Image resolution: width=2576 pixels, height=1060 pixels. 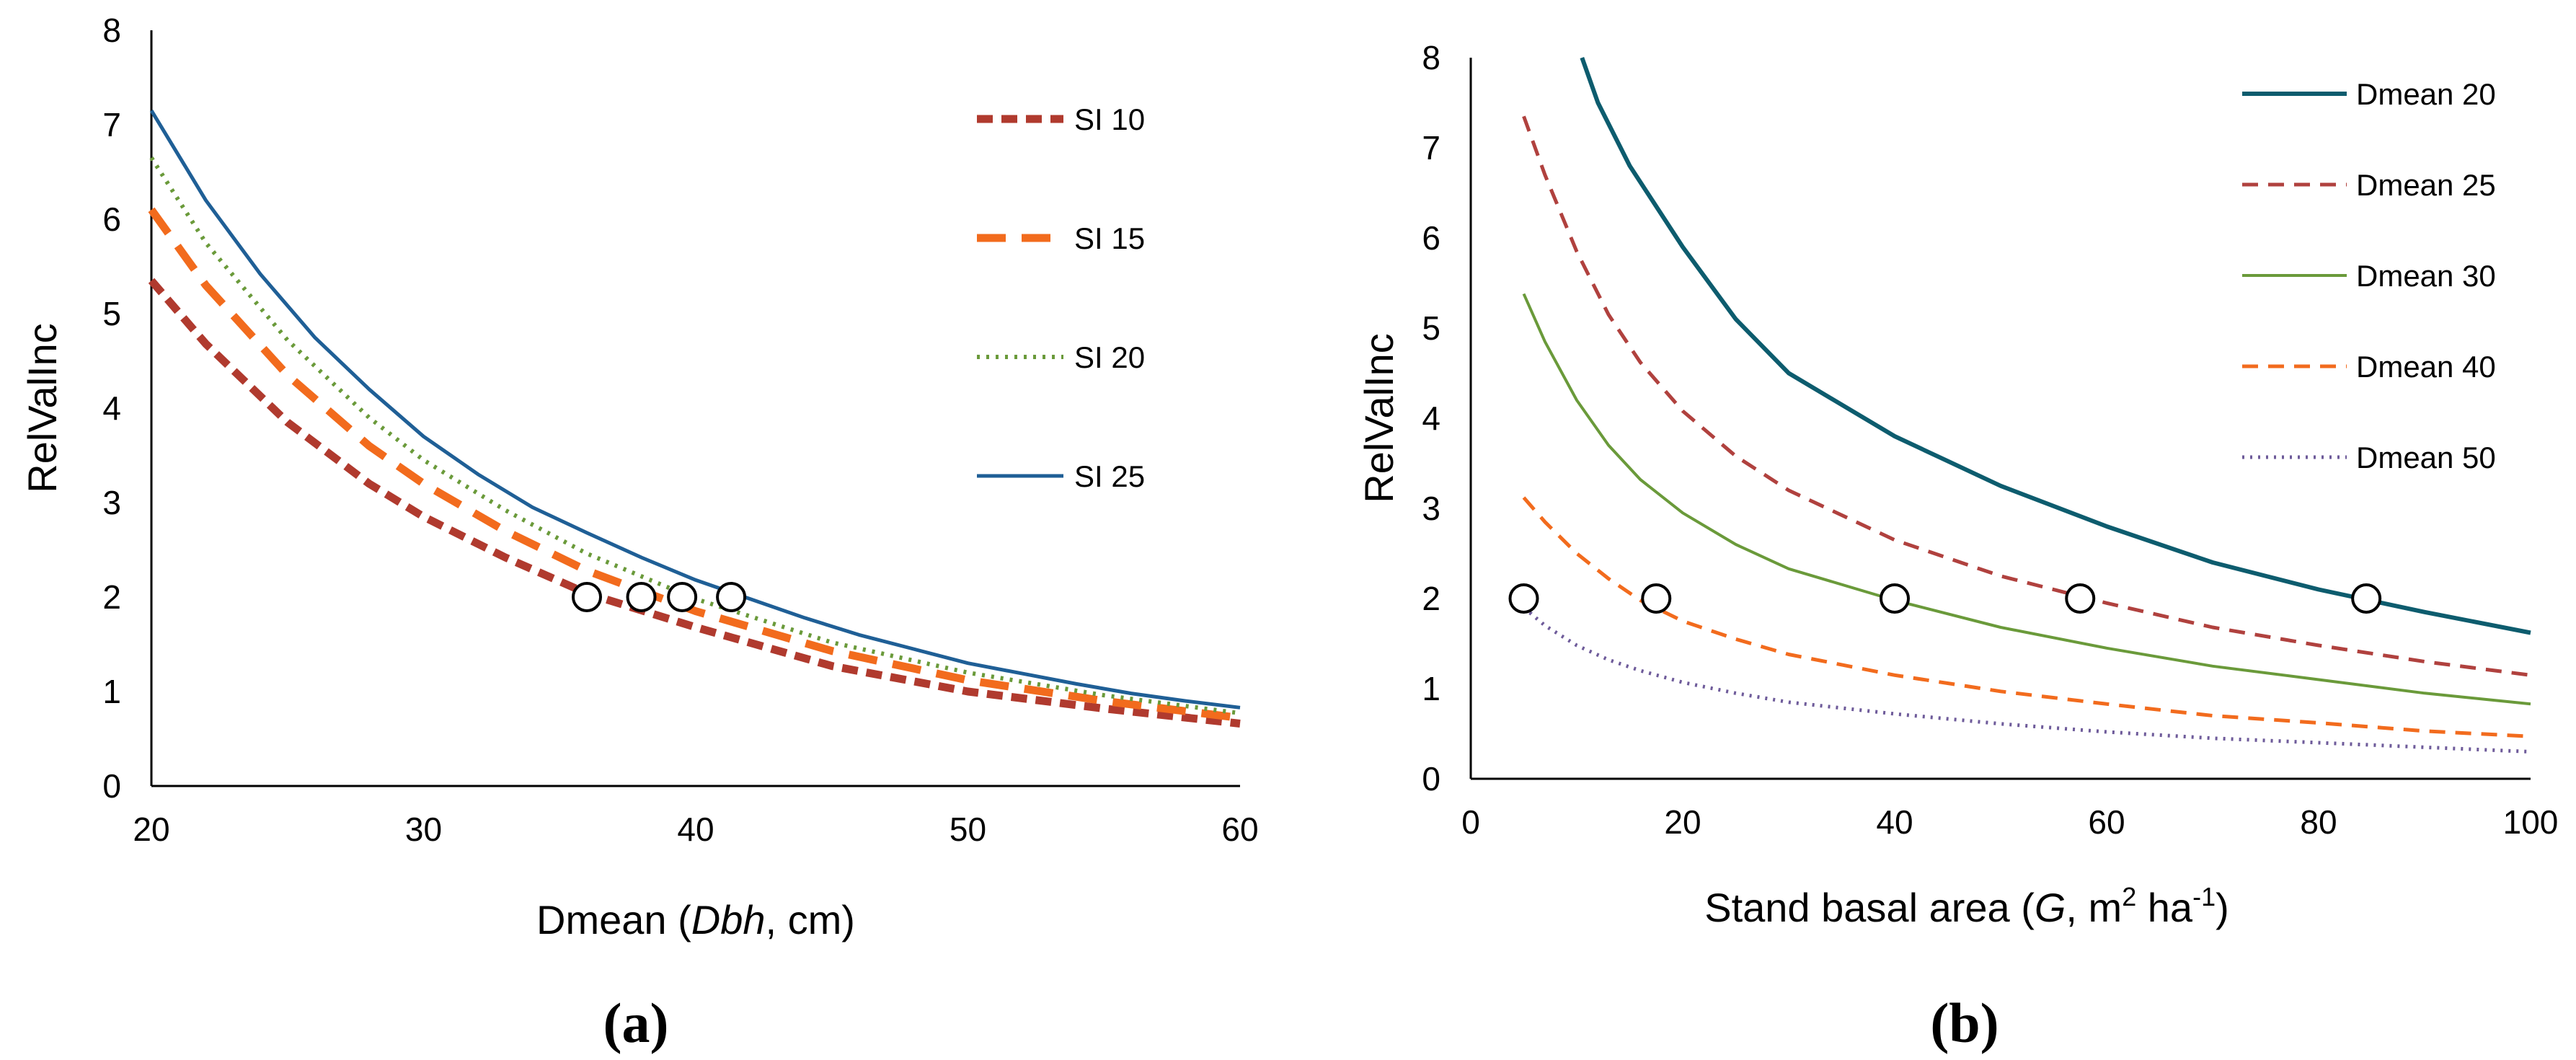 I want to click on panel-b-y-ticks: 0 1 2 3 4 5 6 7 8, so click(x=1431, y=418).